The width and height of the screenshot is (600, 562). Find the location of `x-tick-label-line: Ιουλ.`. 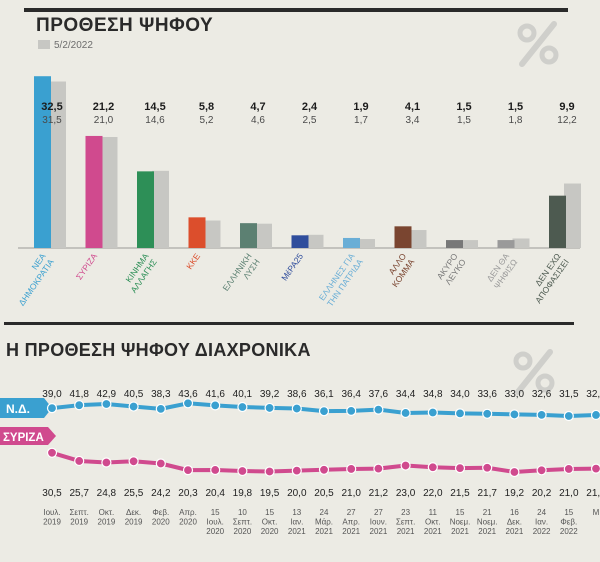

x-tick-label-line: Ιουλ. is located at coordinates (215, 522).